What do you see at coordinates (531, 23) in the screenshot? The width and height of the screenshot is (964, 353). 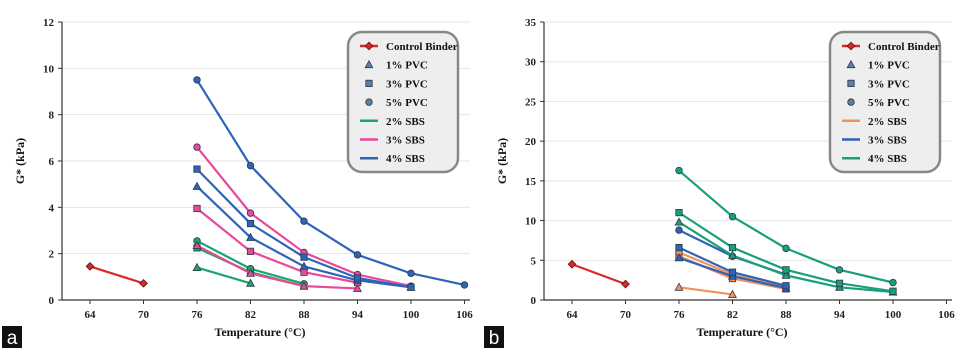 I see `y-tick-label: 35` at bounding box center [531, 23].